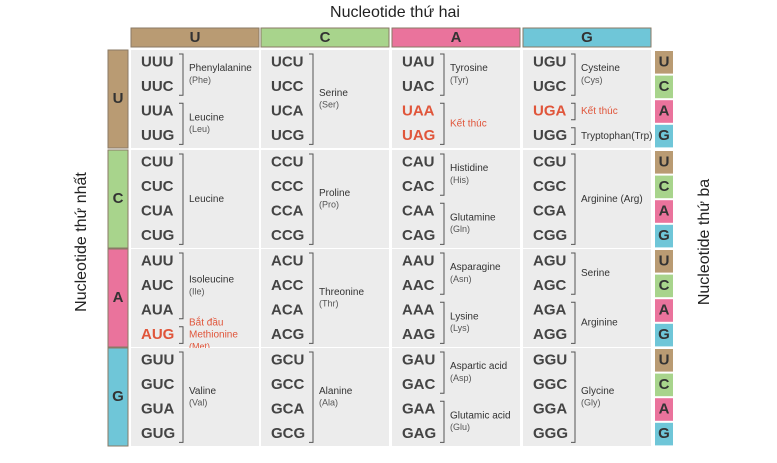  What do you see at coordinates (460, 427) in the screenshot?
I see `amino-acid: (Glu)` at bounding box center [460, 427].